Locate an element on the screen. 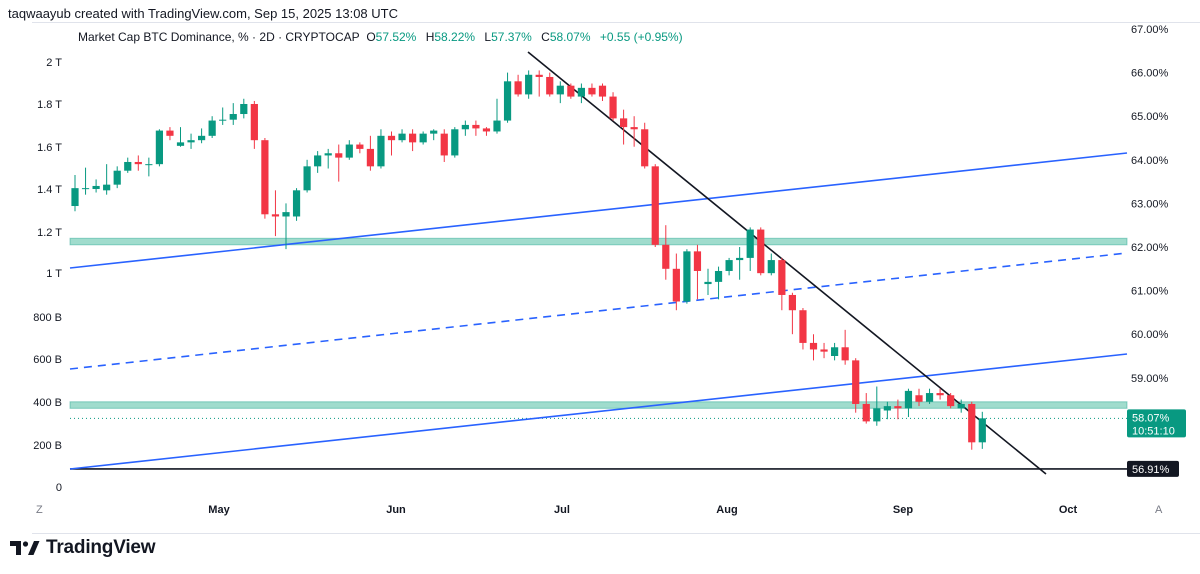  current-price-badge-bg is located at coordinates (1156, 423).